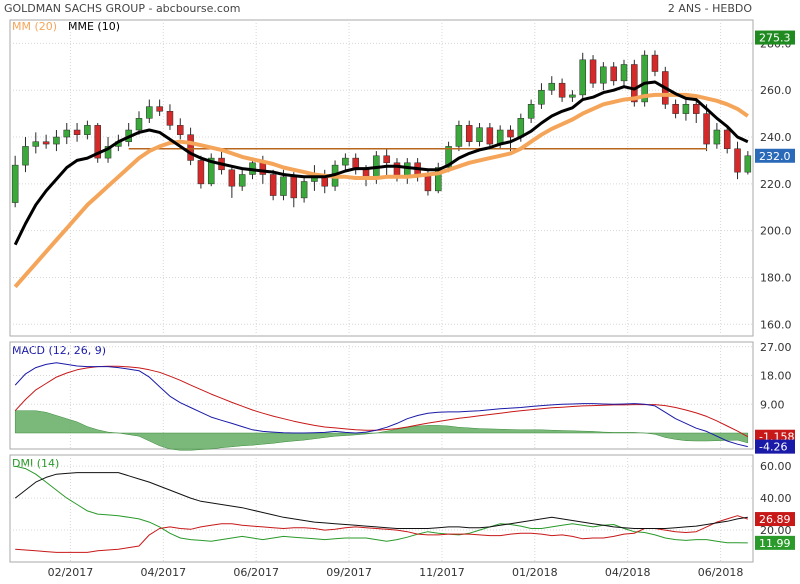  What do you see at coordinates (776, 90) in the screenshot?
I see `y-tick-label: 260.0` at bounding box center [776, 90].